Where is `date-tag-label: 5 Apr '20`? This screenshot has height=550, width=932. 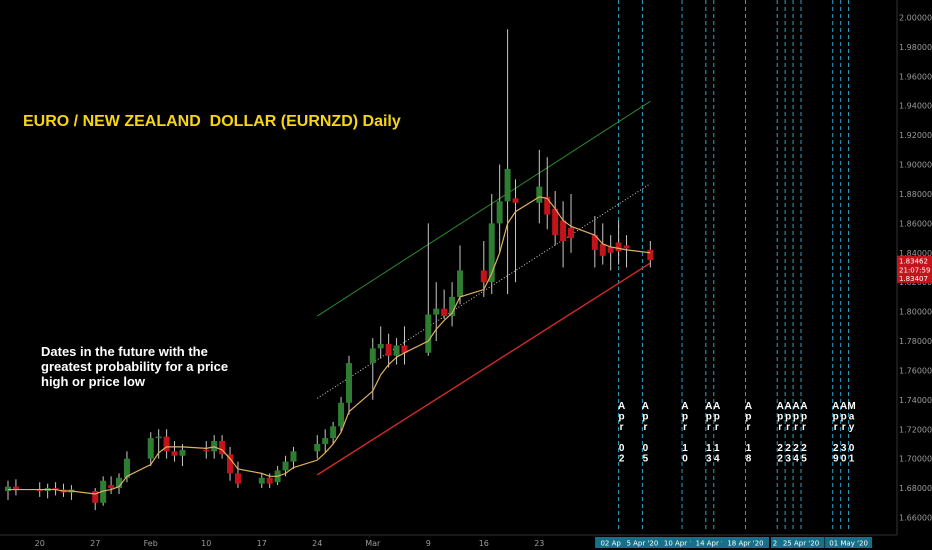
date-tag-label: 5 Apr '20 is located at coordinates (642, 544).